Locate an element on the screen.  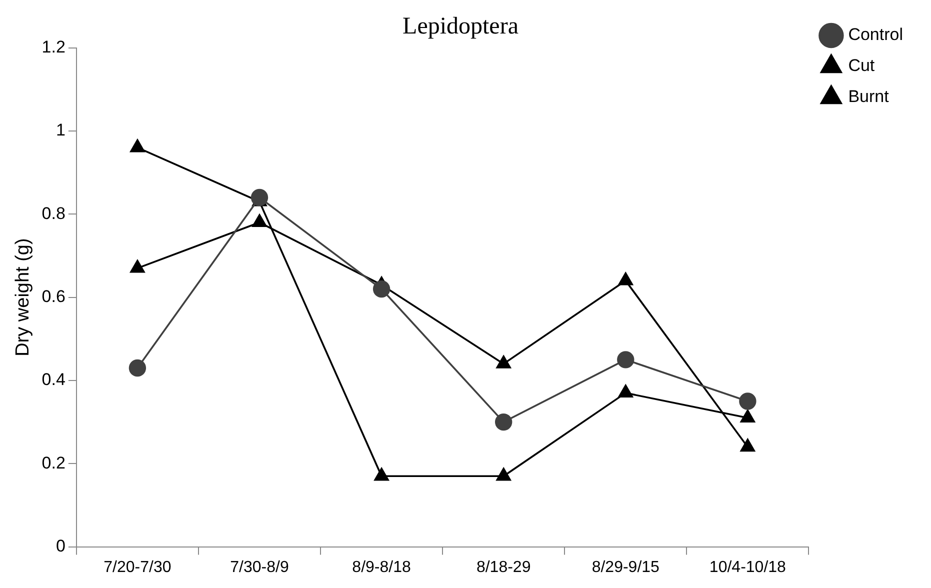
y-tick-label: 0.6 is located at coordinates (54, 296).